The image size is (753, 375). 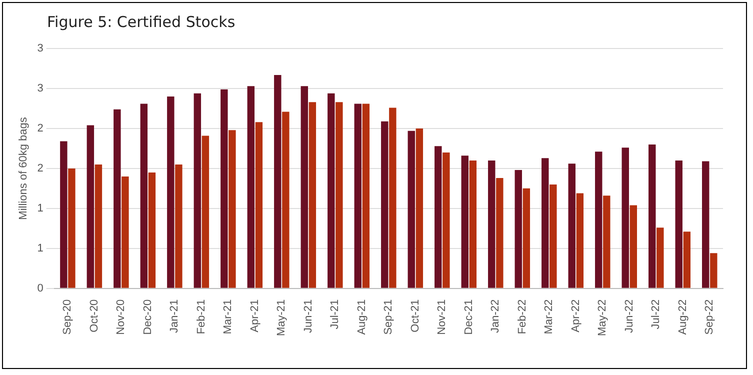 What do you see at coordinates (121, 317) in the screenshot?
I see `x-tick-label: Nov-20` at bounding box center [121, 317].